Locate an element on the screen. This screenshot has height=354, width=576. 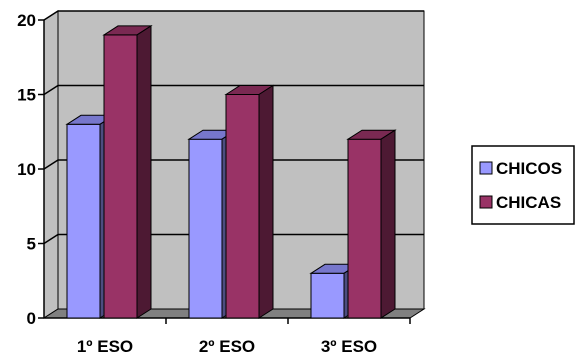
x-category-label: 2º ESO is located at coordinates (227, 345).